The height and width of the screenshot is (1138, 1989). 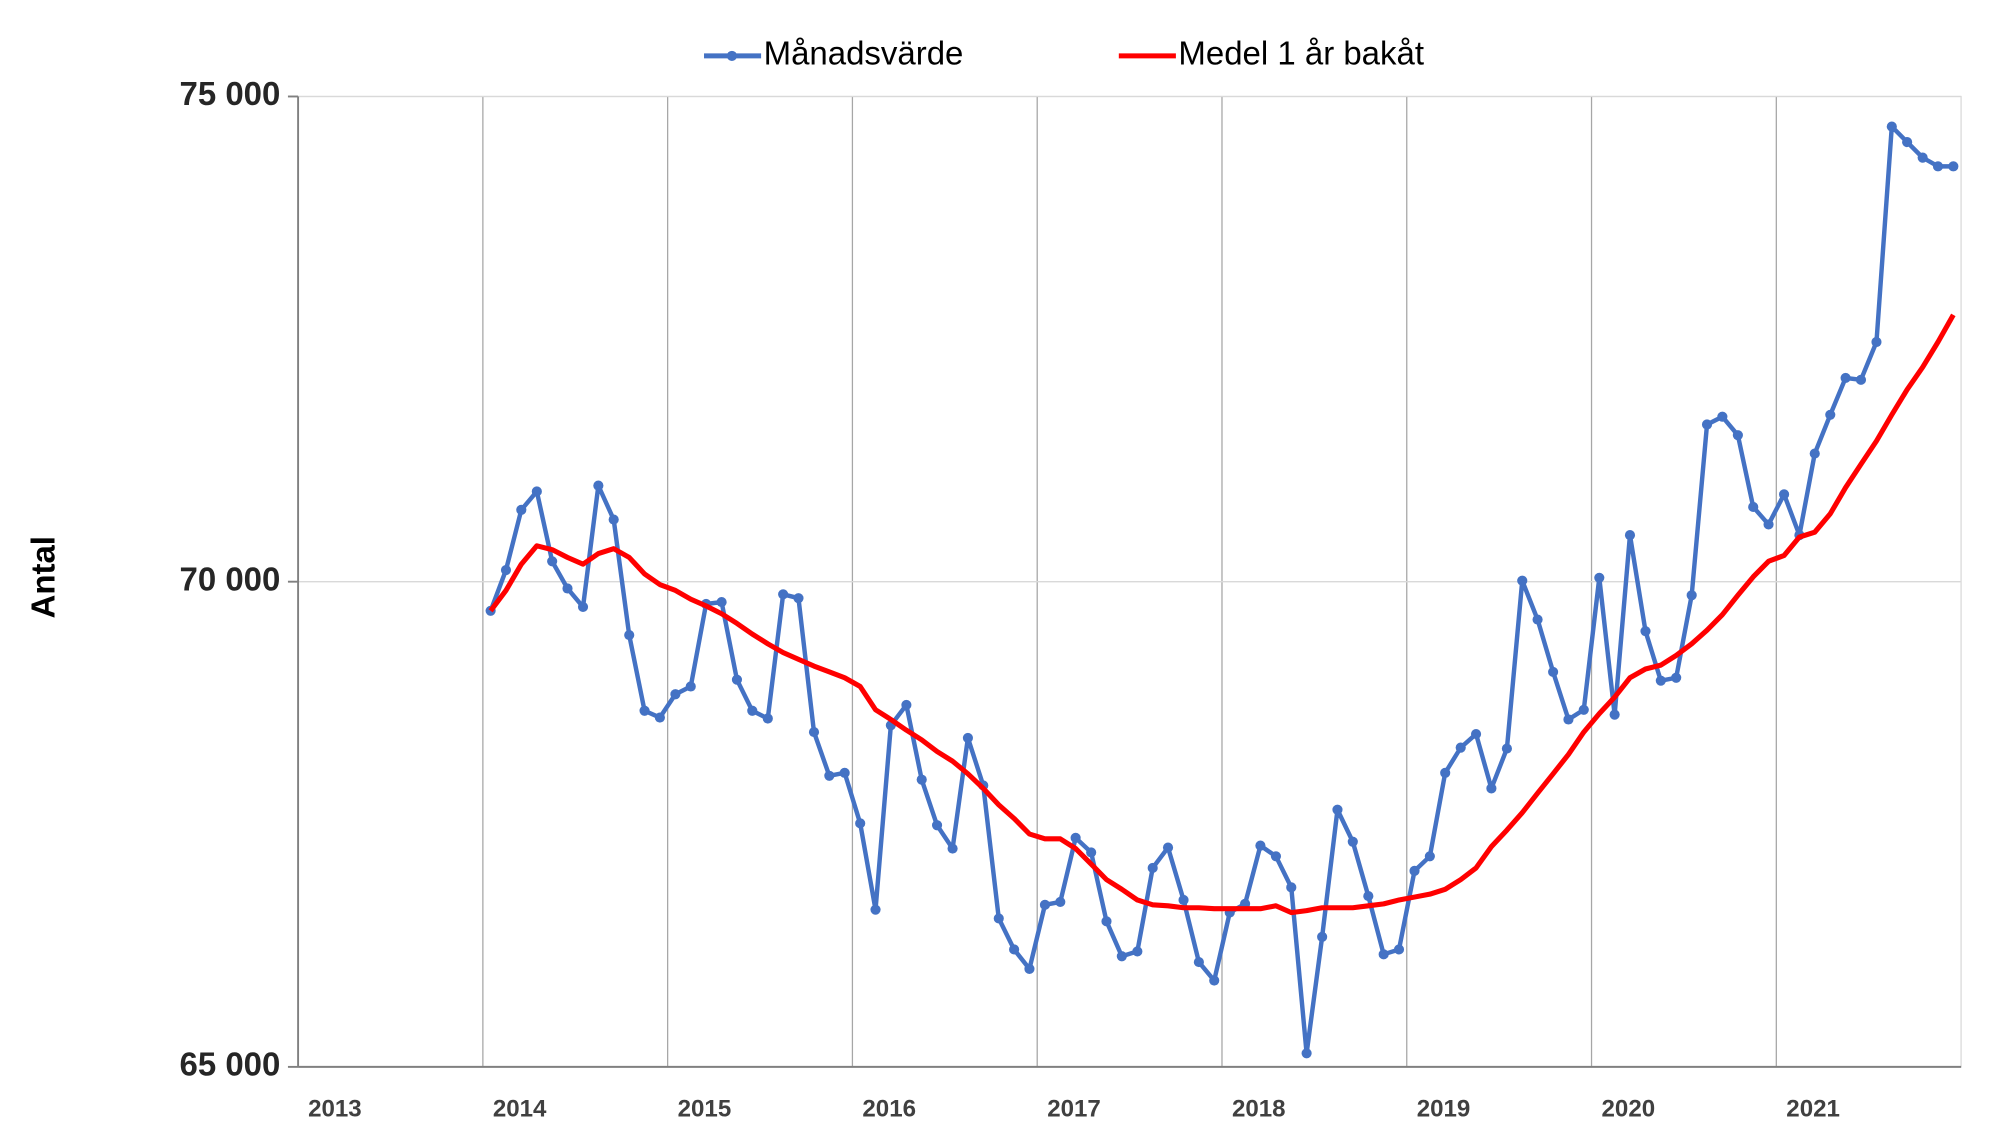 I want to click on y-tick-label: 75 000, so click(x=229, y=93).